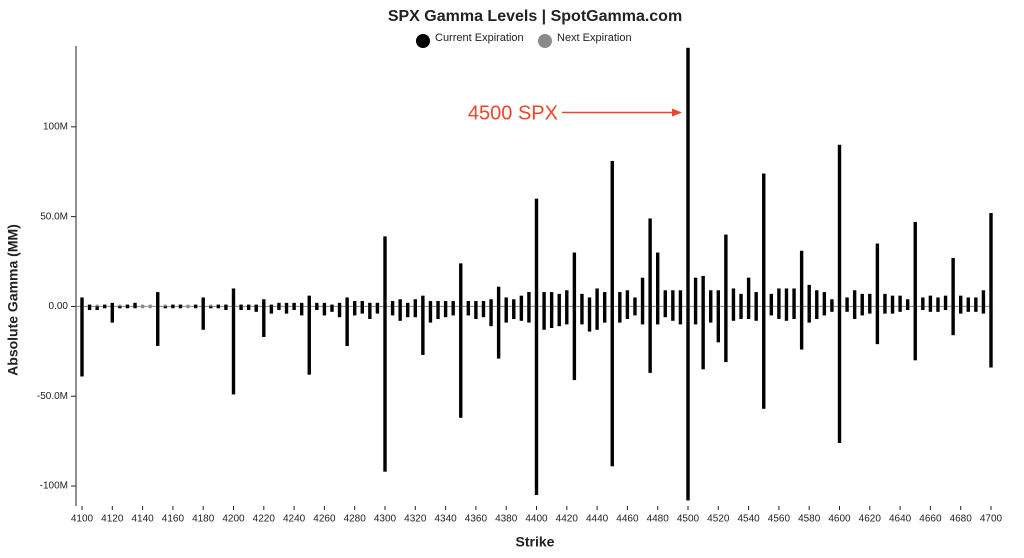 The width and height of the screenshot is (1024, 558). I want to click on x-tick-label: 4540, so click(748, 519).